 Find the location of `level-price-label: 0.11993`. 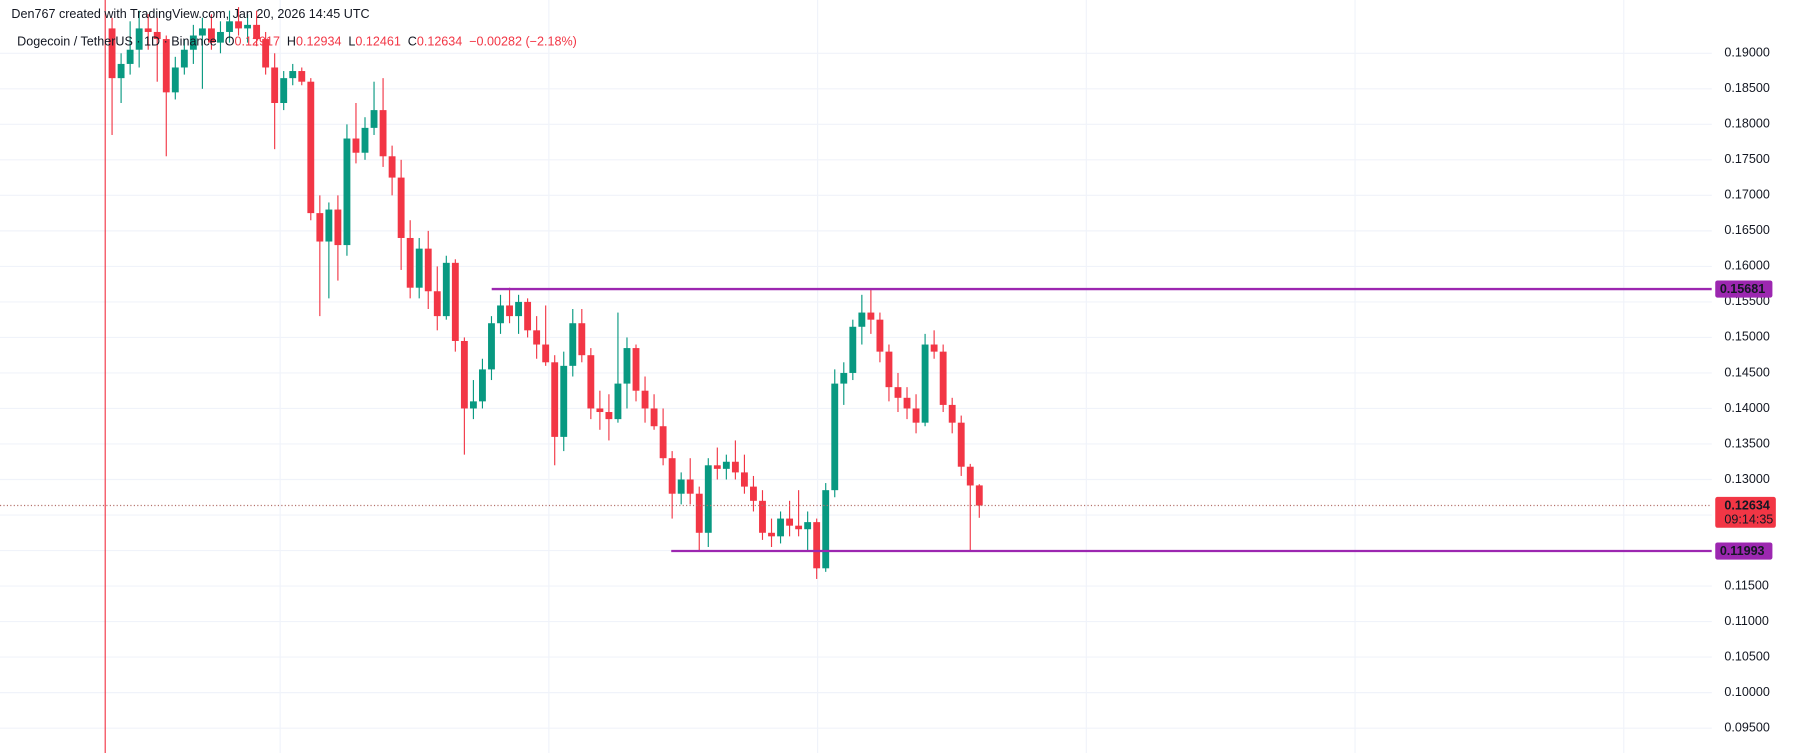

level-price-label: 0.11993 is located at coordinates (1742, 551).